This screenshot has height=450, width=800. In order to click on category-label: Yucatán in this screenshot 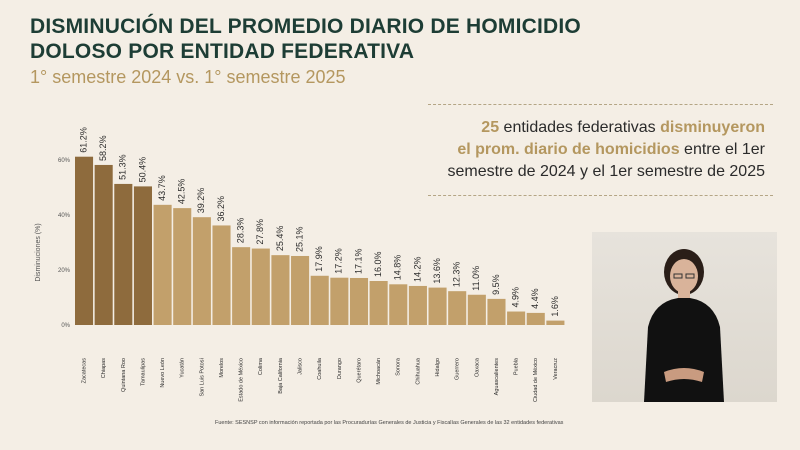, I will do `click(183, 368)`.